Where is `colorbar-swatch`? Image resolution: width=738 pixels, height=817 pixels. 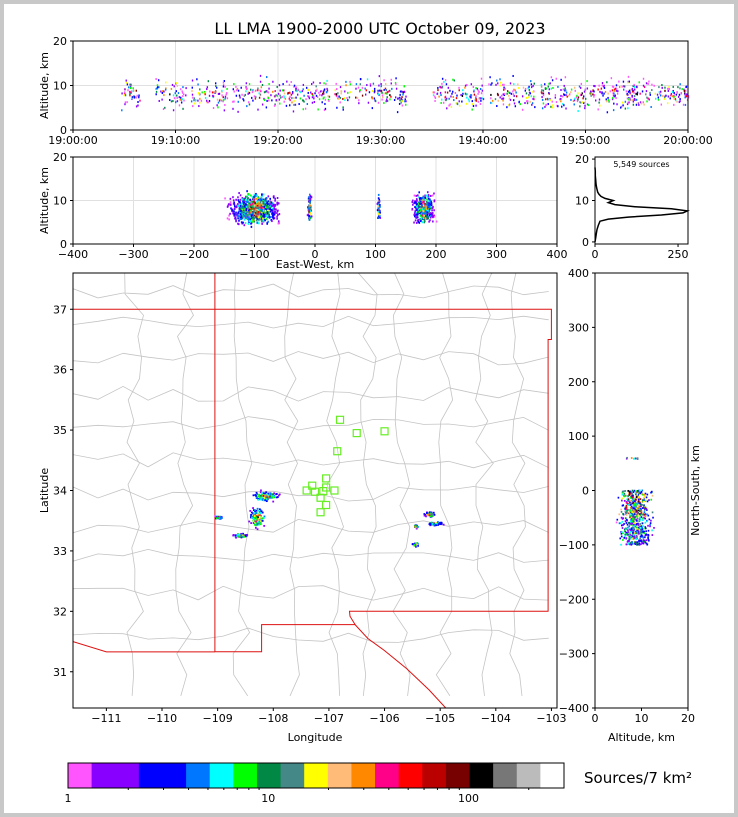 colorbar-swatch is located at coordinates (198, 775).